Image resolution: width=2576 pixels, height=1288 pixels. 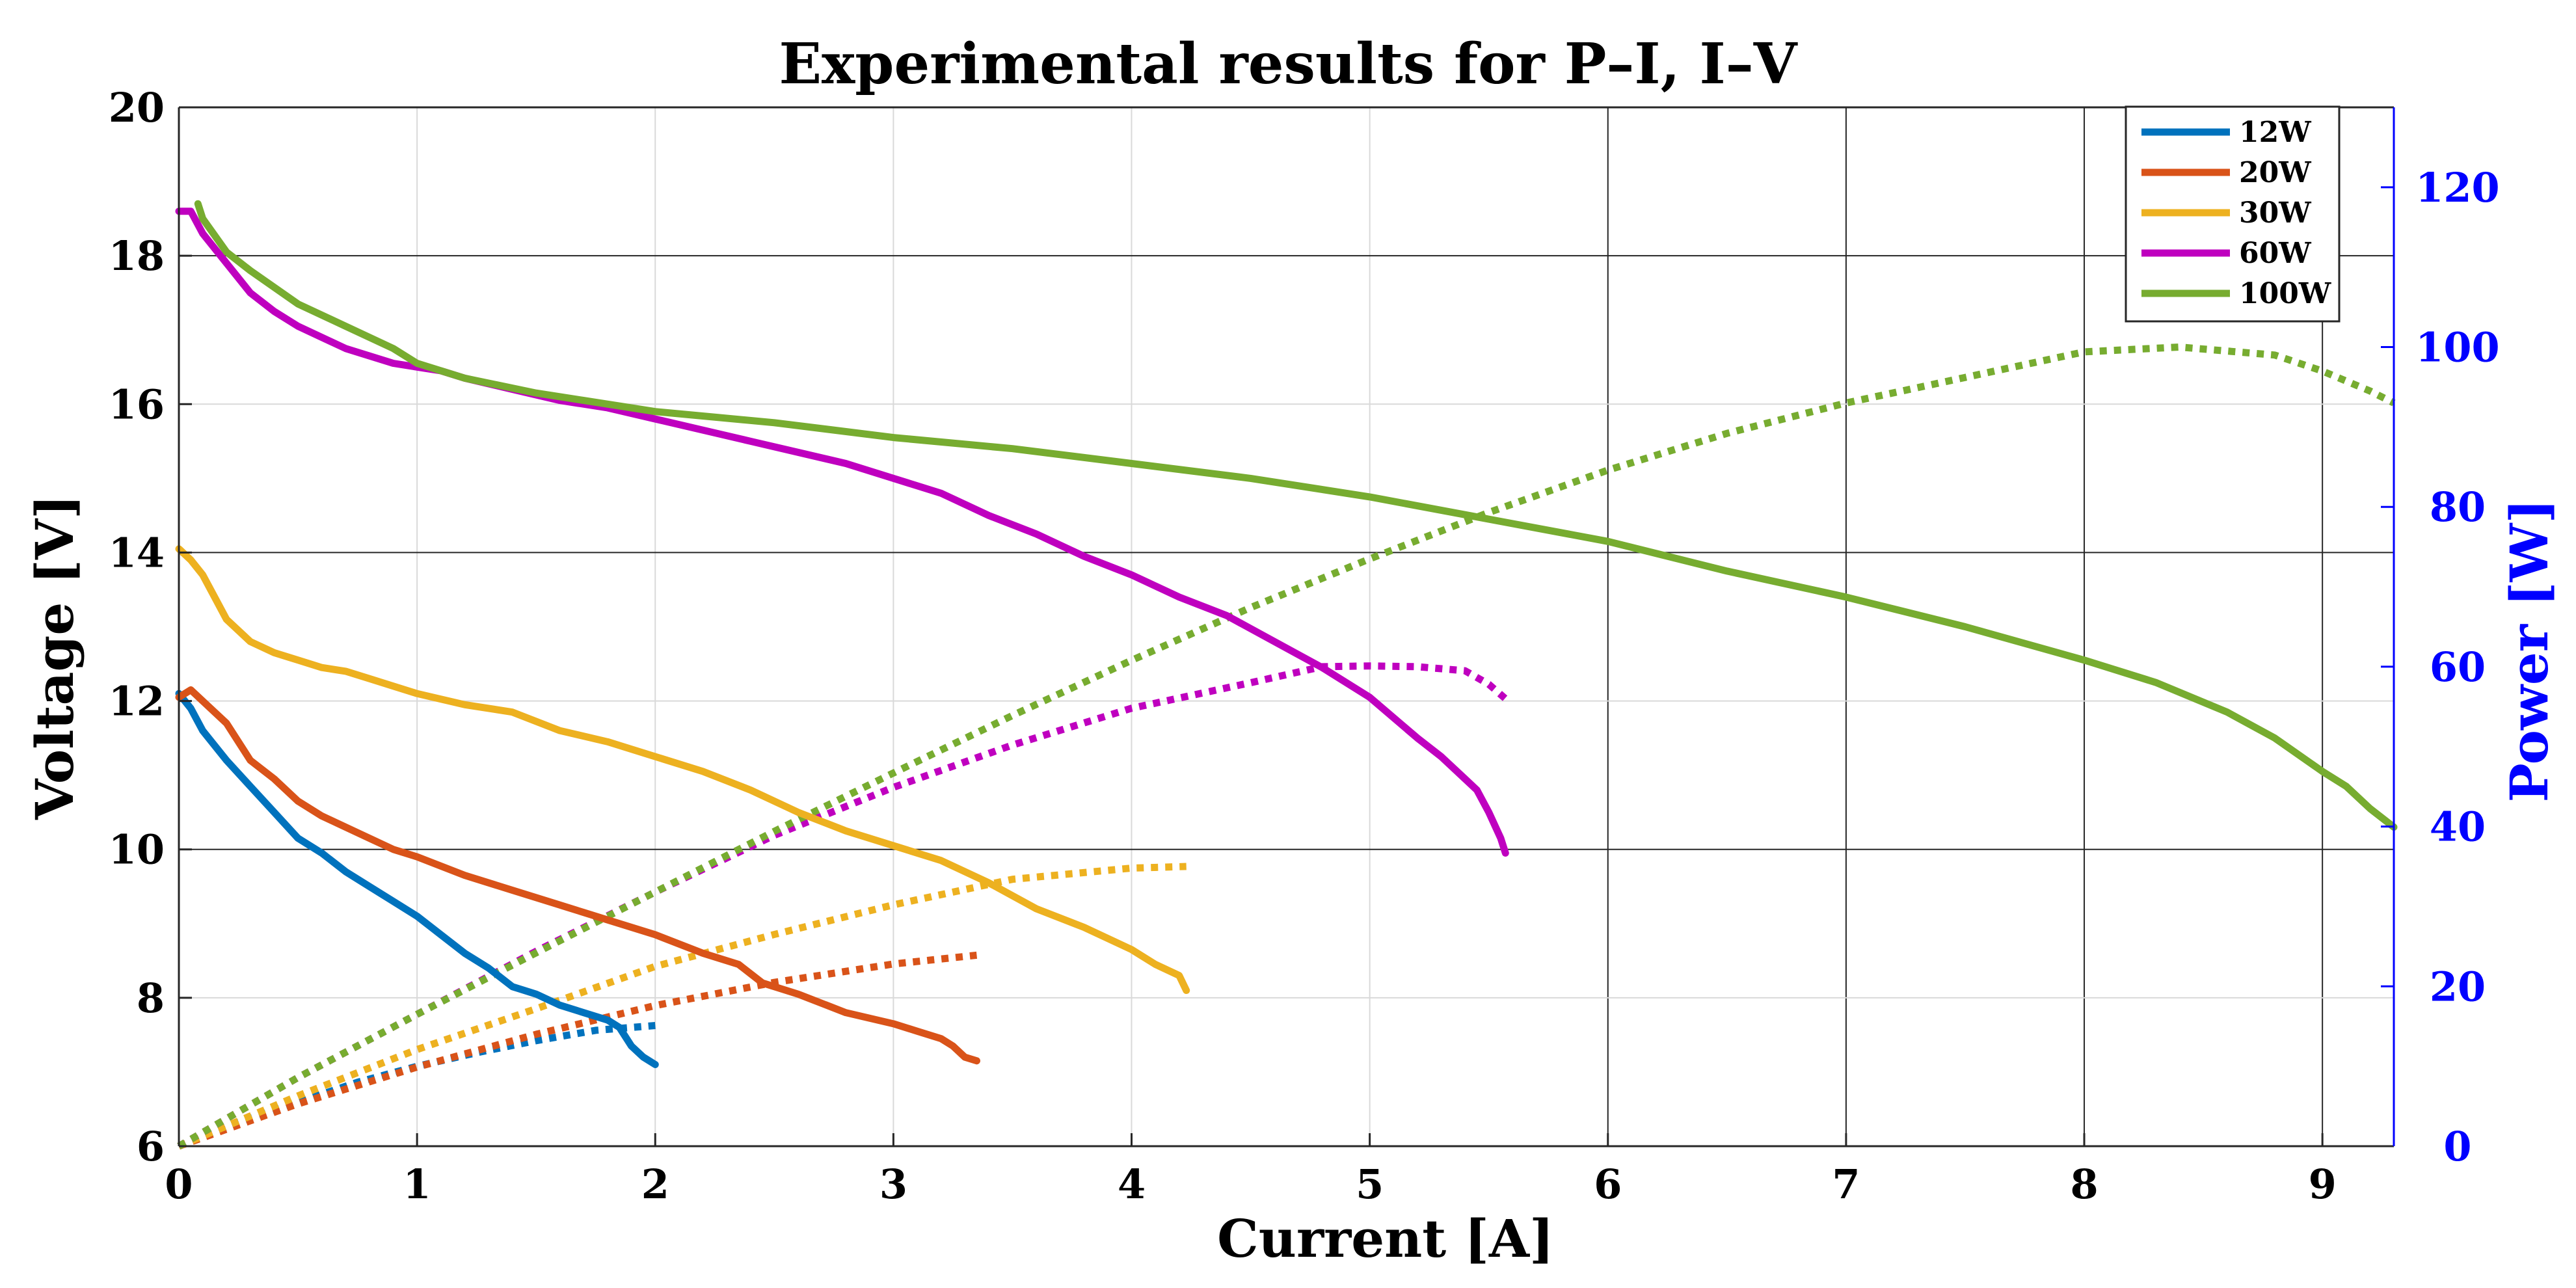 I want to click on y2-tick-label: 0, so click(x=2457, y=1146).